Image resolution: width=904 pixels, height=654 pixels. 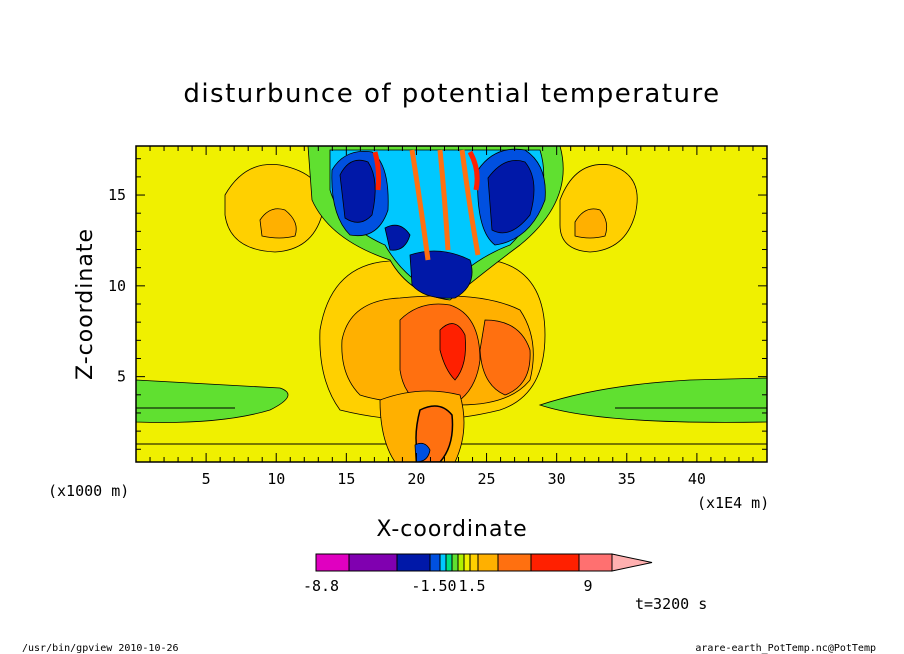 I want to click on x-tick-label: 20, so click(x=416, y=479).